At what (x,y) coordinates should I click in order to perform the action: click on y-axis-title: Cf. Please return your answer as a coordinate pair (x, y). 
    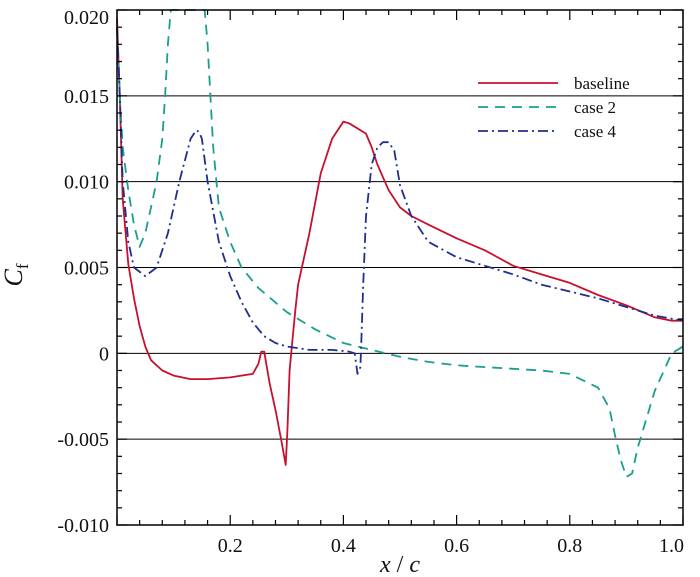
    Looking at the image, I should click on (16, 274).